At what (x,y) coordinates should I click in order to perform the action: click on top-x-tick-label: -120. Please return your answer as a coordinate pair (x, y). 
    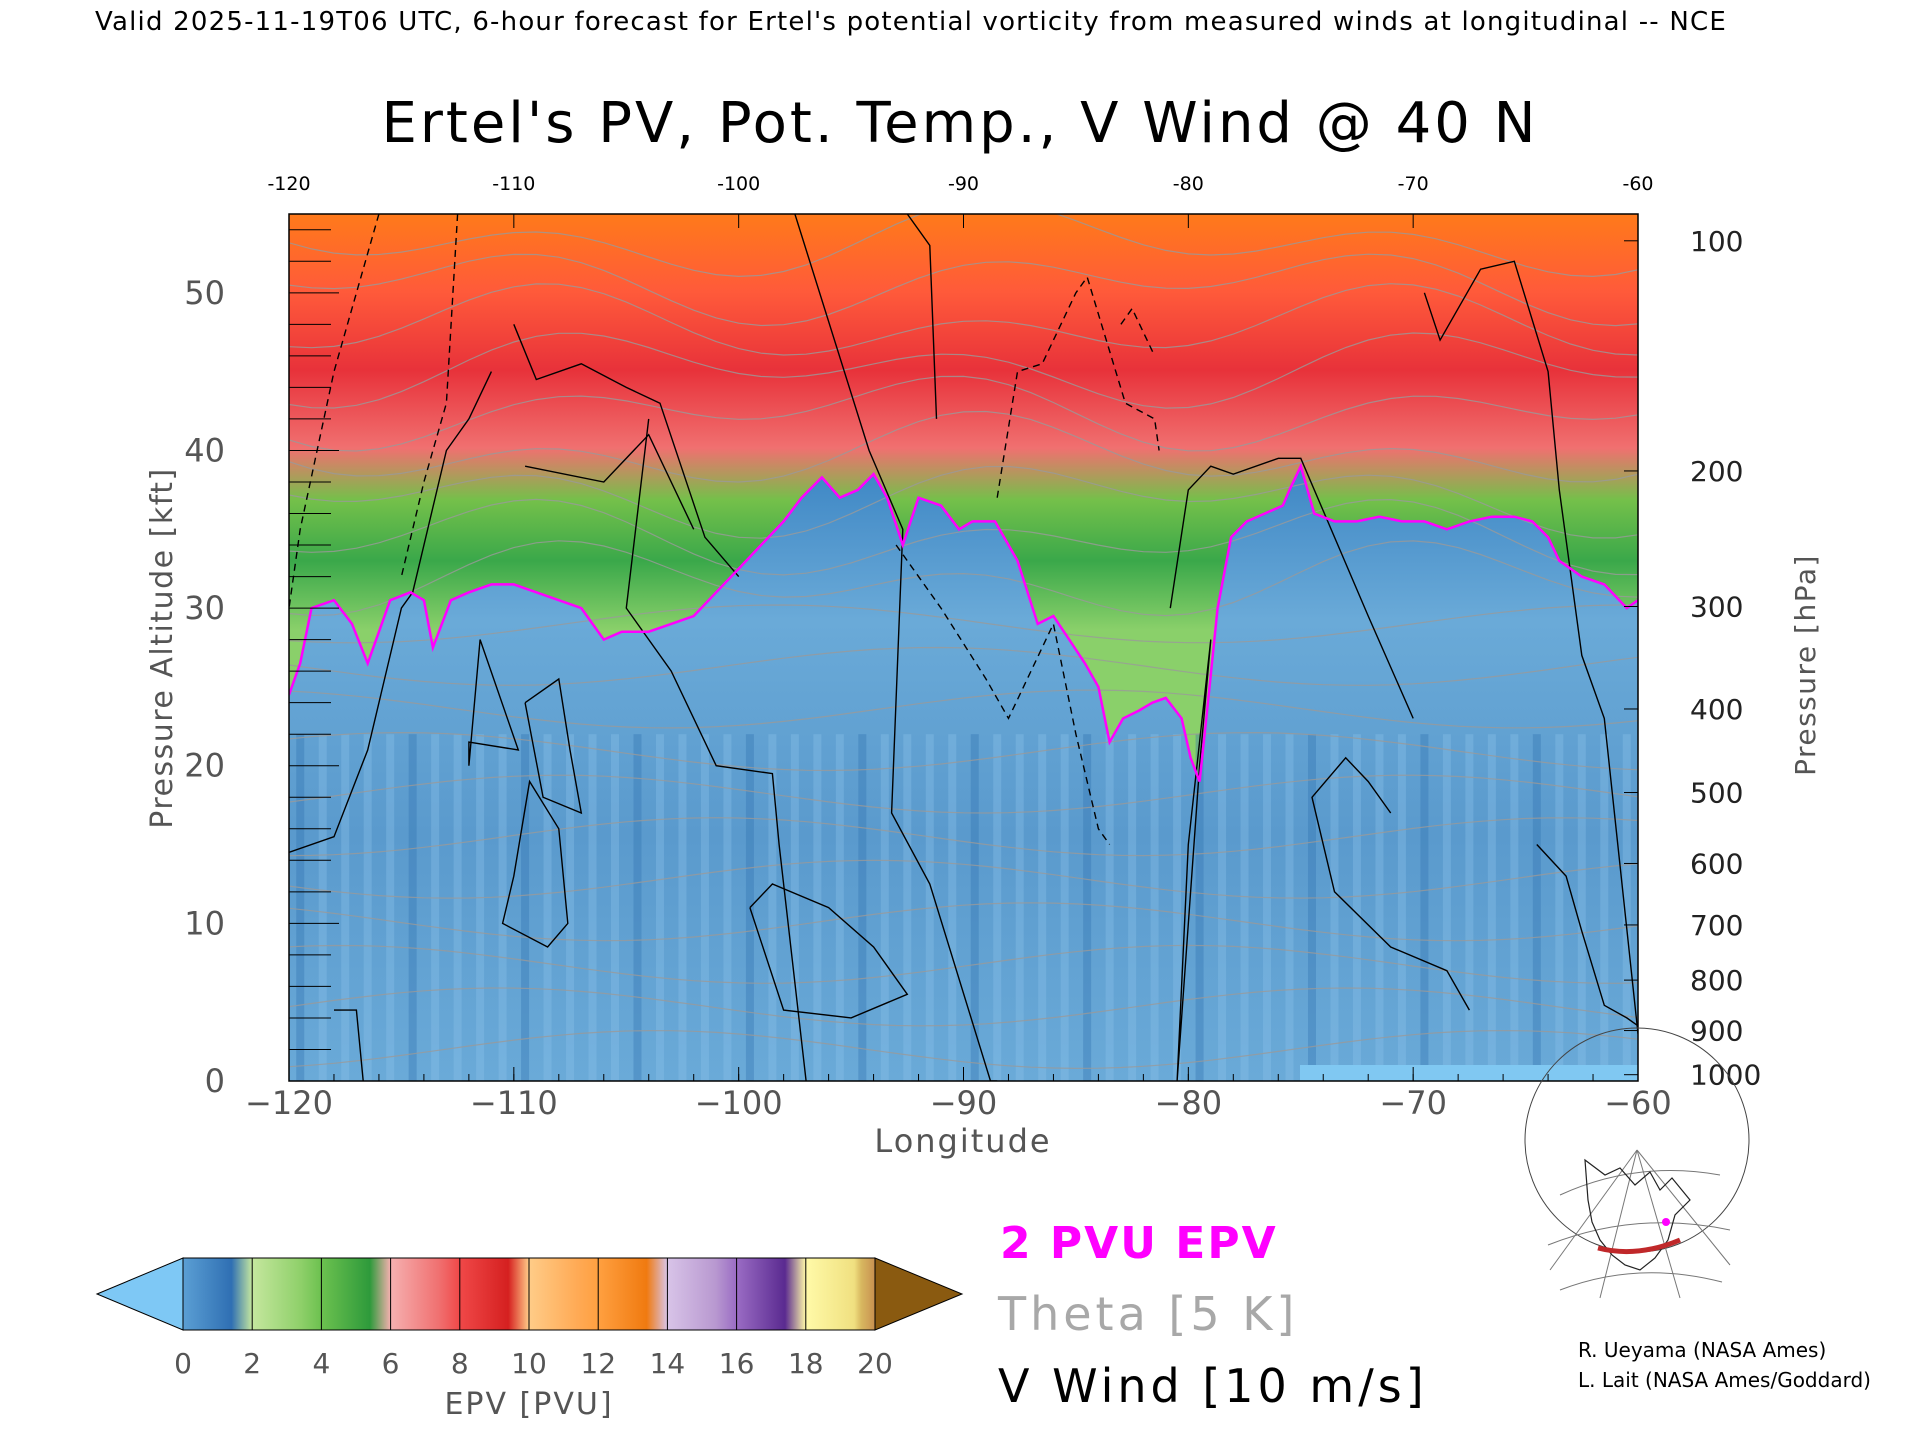
    Looking at the image, I should click on (288, 184).